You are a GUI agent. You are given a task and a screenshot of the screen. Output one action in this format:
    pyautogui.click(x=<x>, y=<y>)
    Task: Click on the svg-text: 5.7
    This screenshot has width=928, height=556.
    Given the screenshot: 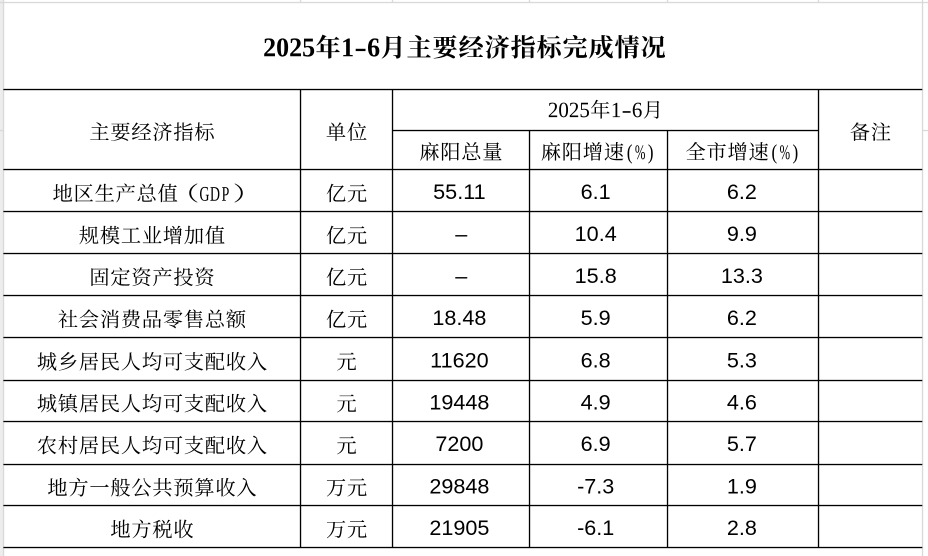 What is the action you would take?
    pyautogui.click(x=742, y=443)
    